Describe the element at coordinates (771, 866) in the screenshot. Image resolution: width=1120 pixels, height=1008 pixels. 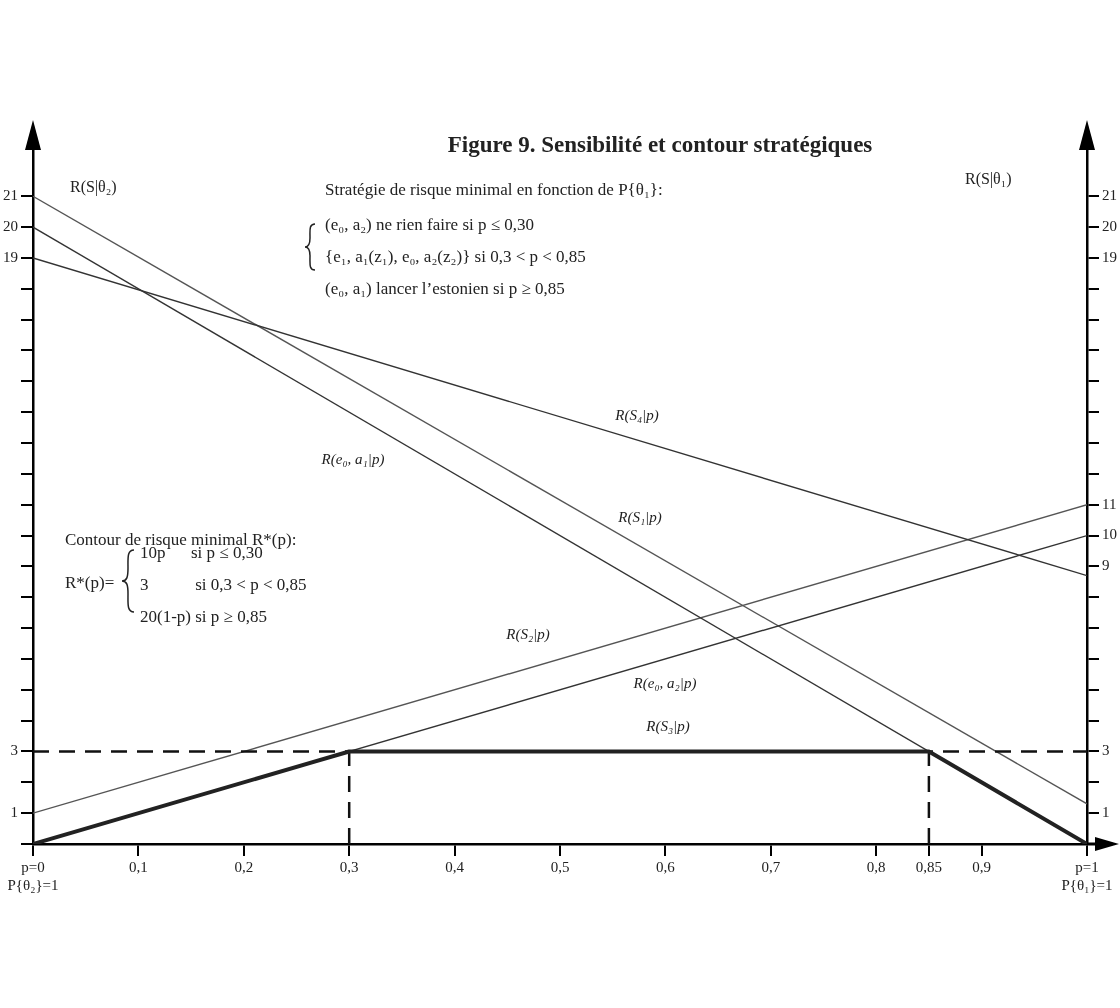
I see `x-tick-label: 0,7` at that location.